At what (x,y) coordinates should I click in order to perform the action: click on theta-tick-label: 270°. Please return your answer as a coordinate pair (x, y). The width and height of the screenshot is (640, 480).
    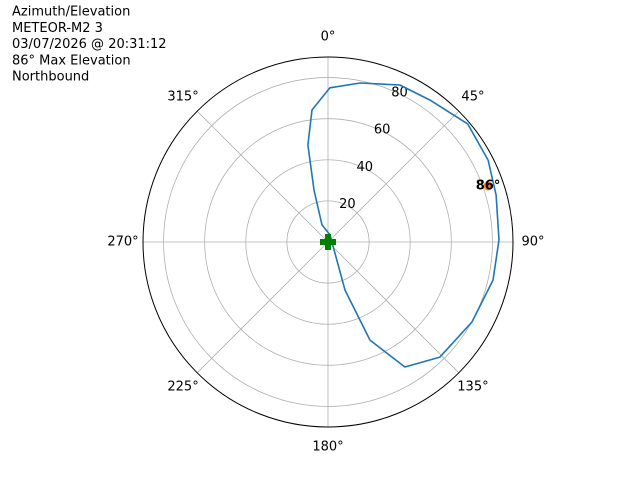
    Looking at the image, I should click on (122, 242).